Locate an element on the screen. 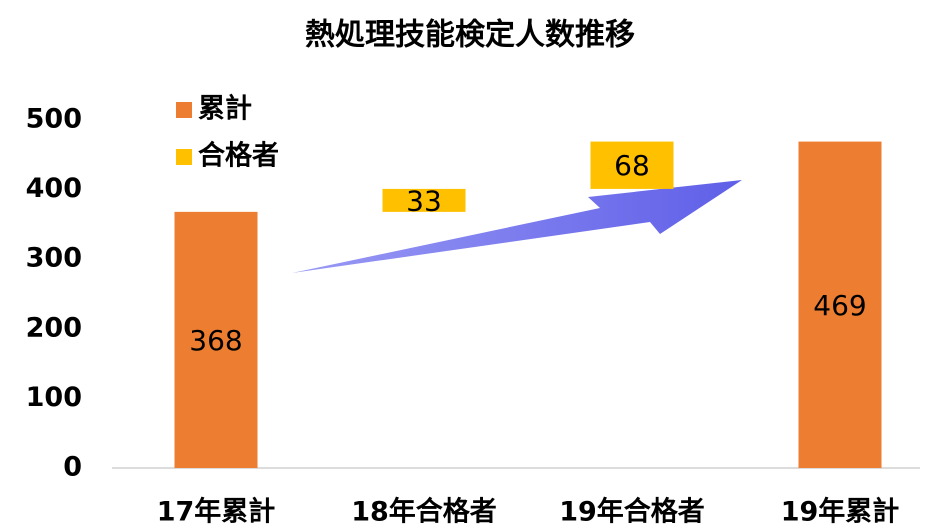 This screenshot has width=926, height=531. y-tick-label: 0 is located at coordinates (72, 467).